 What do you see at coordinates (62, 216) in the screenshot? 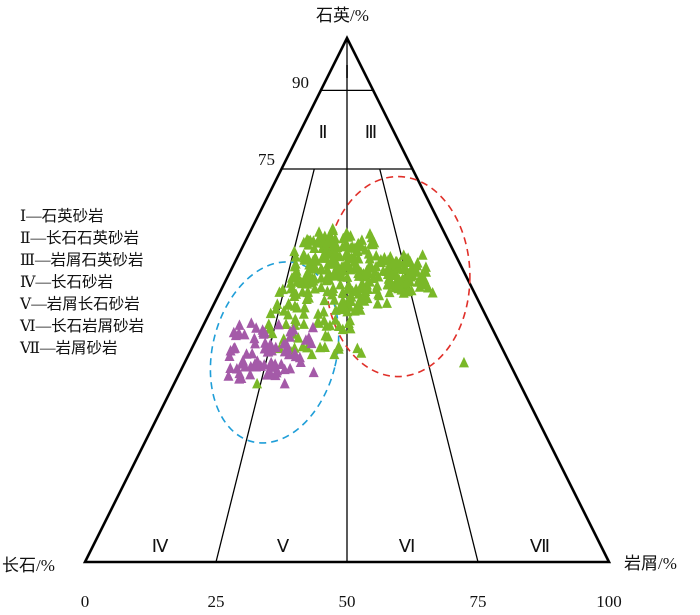
I see `legend-item-1: Ⅰ—石英砂岩` at bounding box center [62, 216].